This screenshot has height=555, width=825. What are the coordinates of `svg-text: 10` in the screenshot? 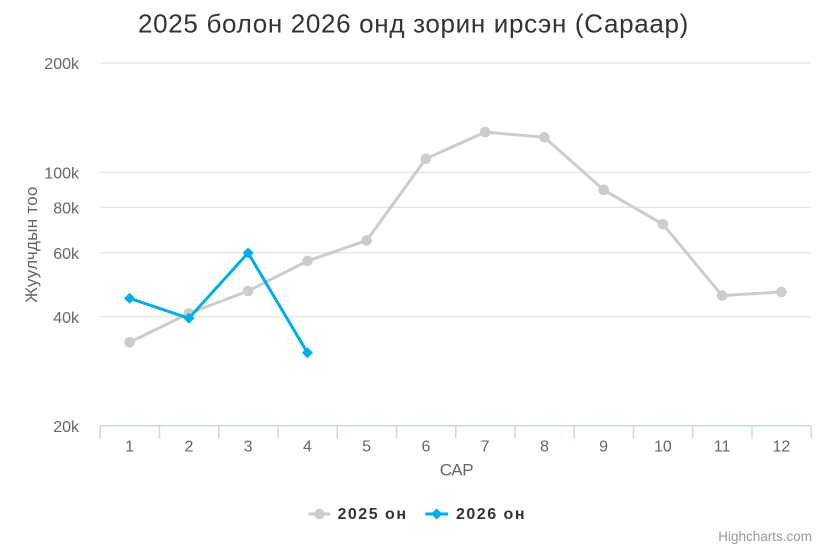 It's located at (663, 446).